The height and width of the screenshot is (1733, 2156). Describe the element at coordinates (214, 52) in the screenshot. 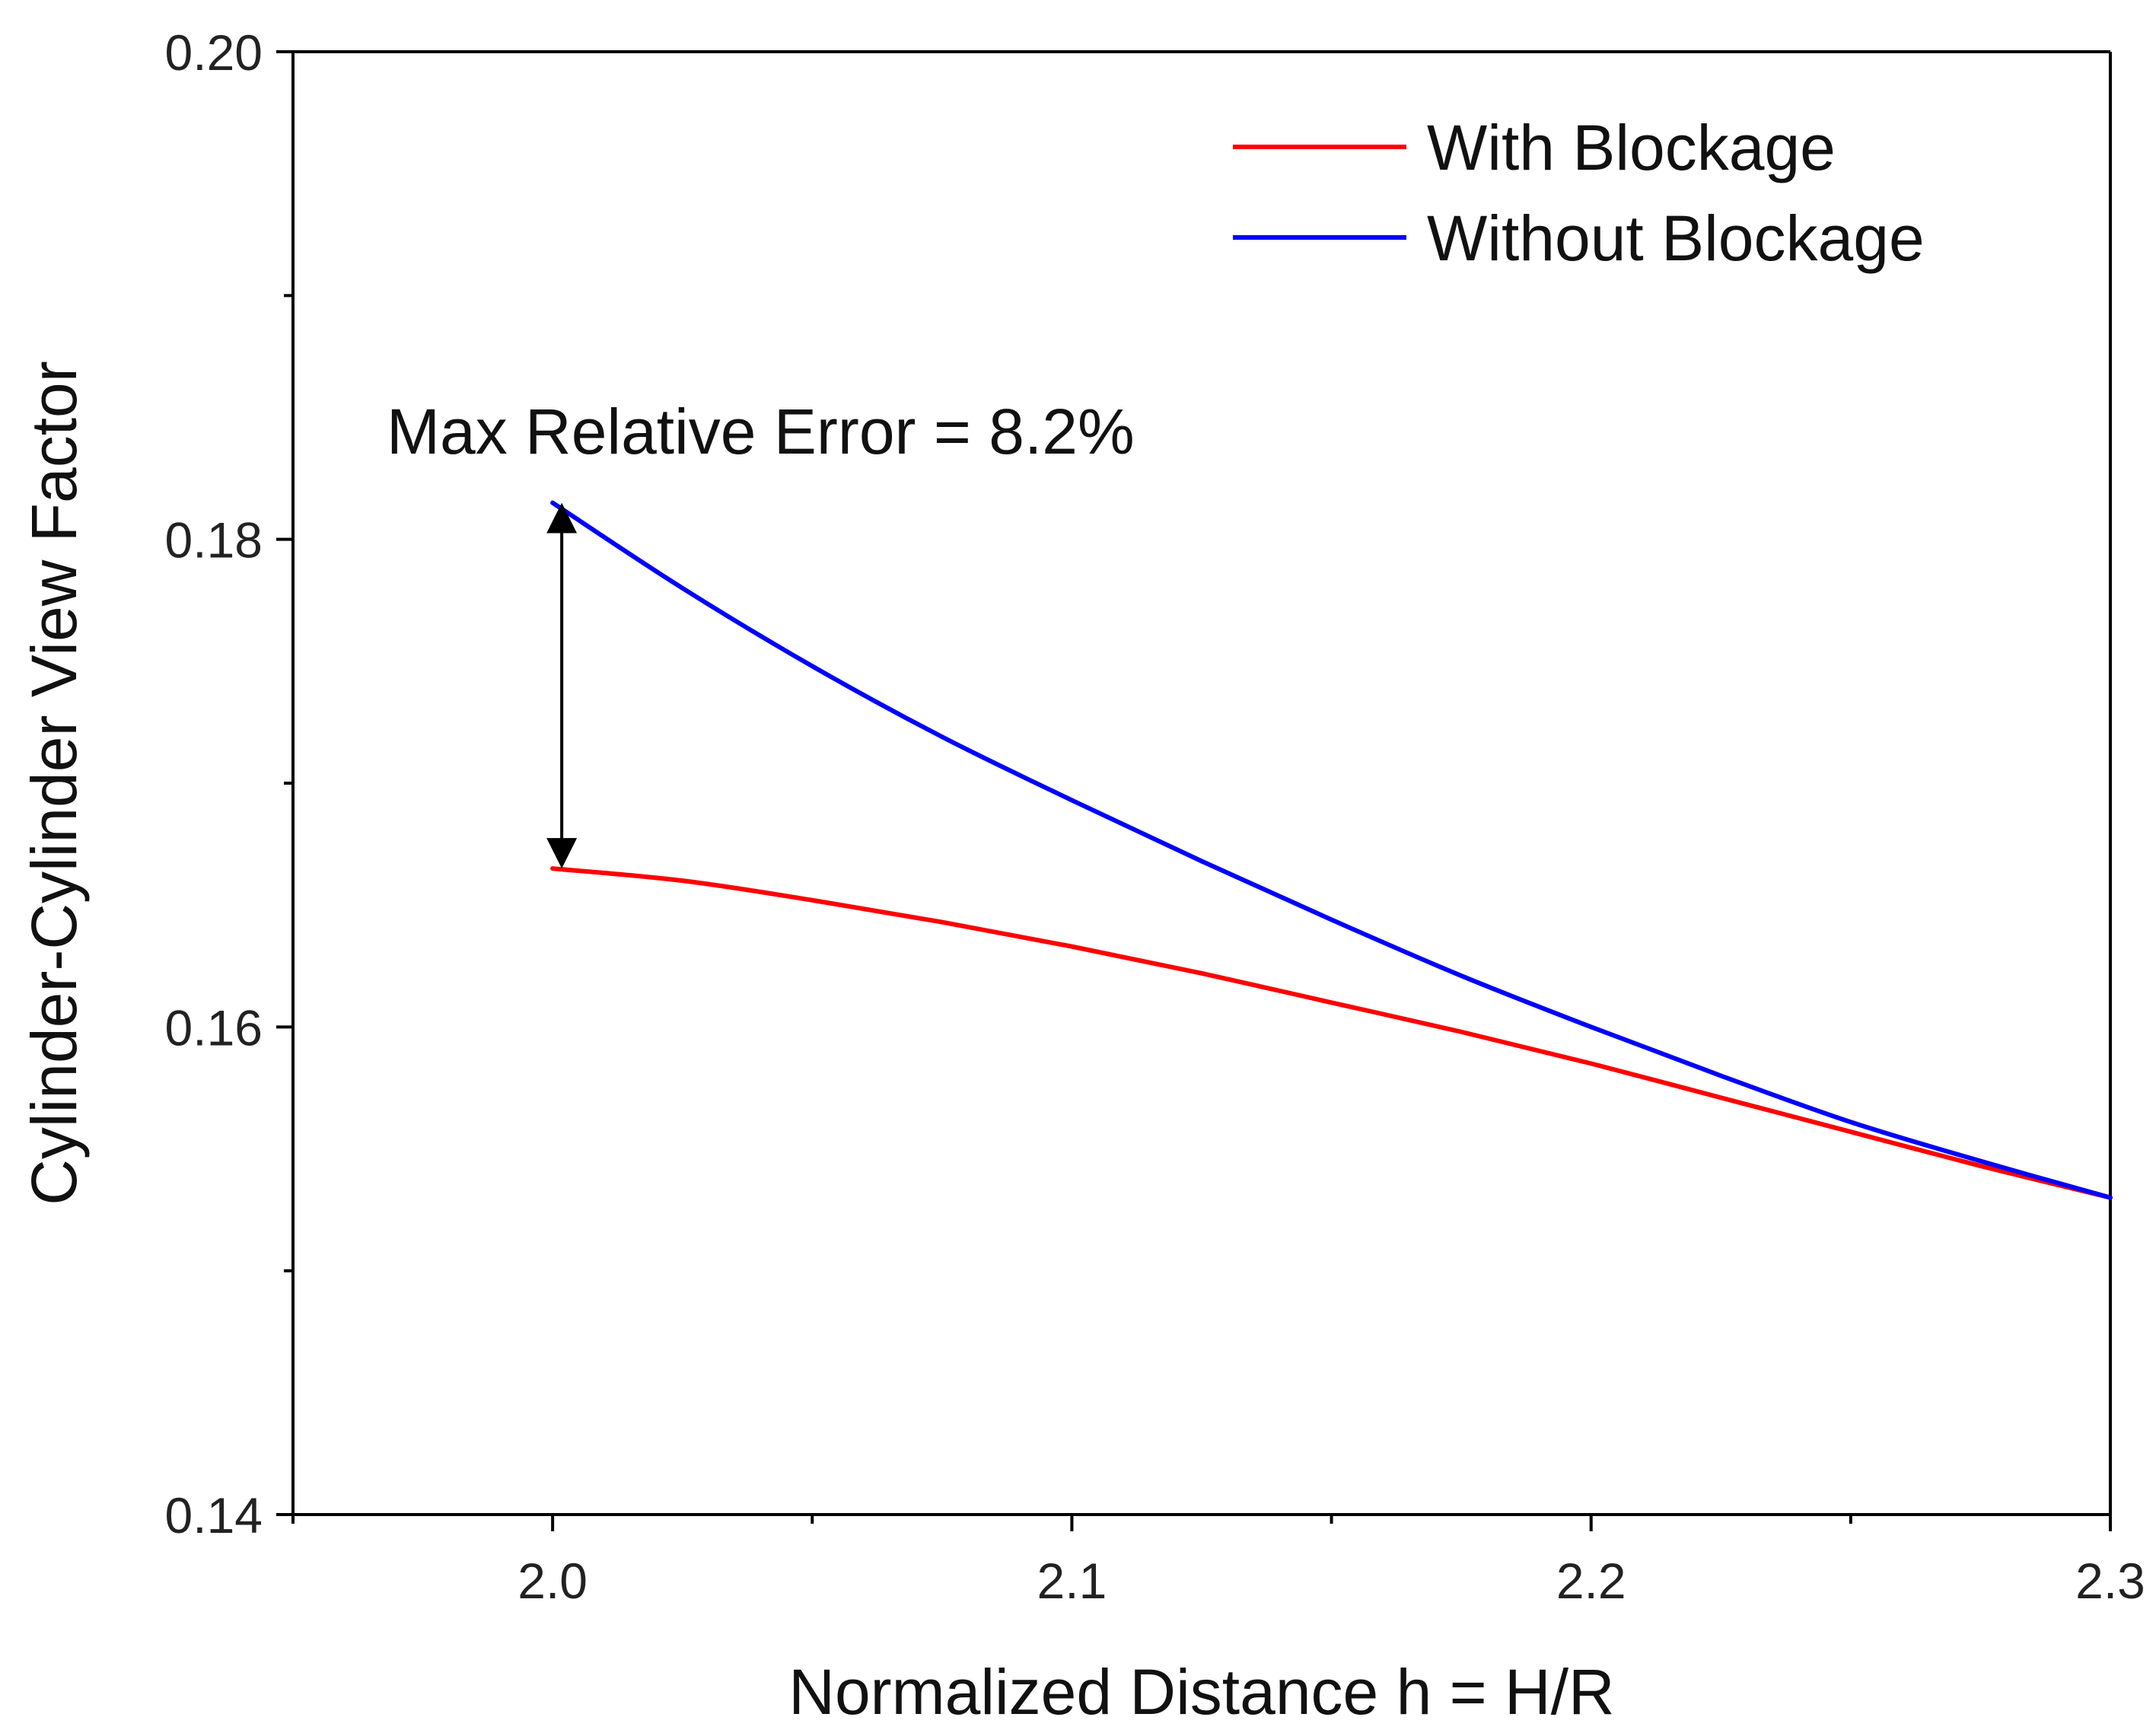

I see `y-tick-label: 0.20` at that location.